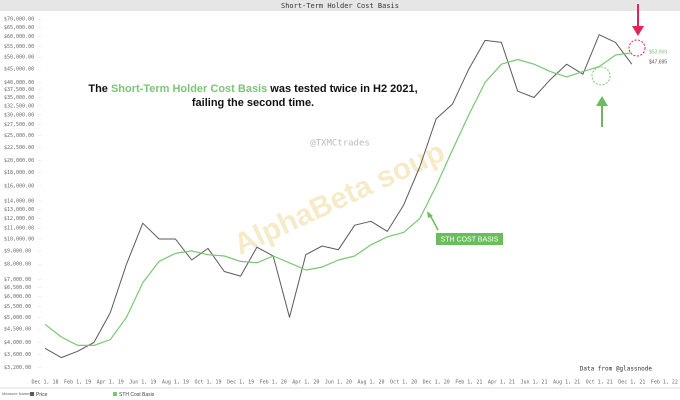  What do you see at coordinates (16, 393) in the screenshot?
I see `legend-title: Measure Names` at bounding box center [16, 393].